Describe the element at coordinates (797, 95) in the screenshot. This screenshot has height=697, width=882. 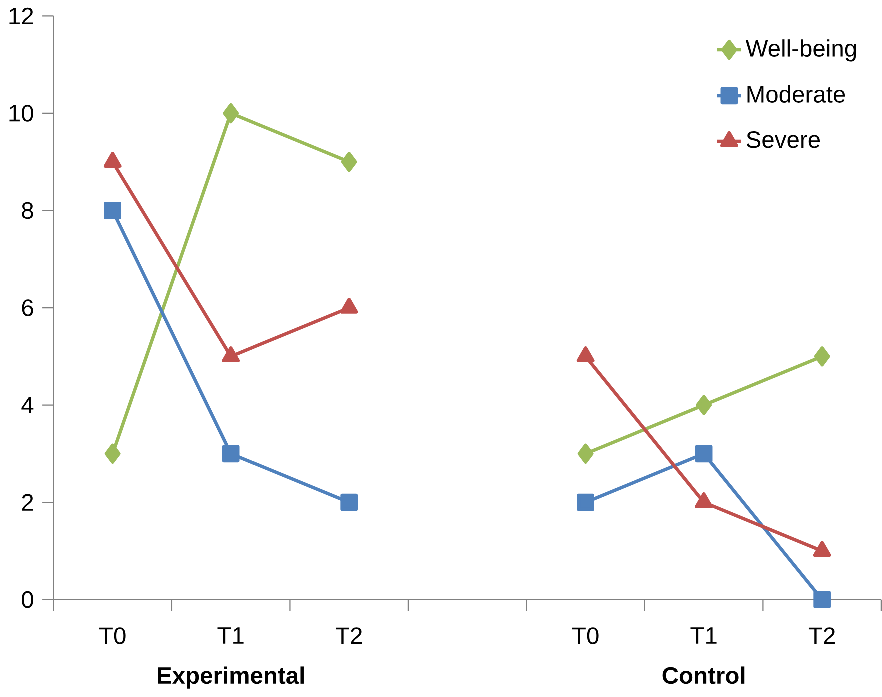
I see `legend-label: Moderate` at that location.